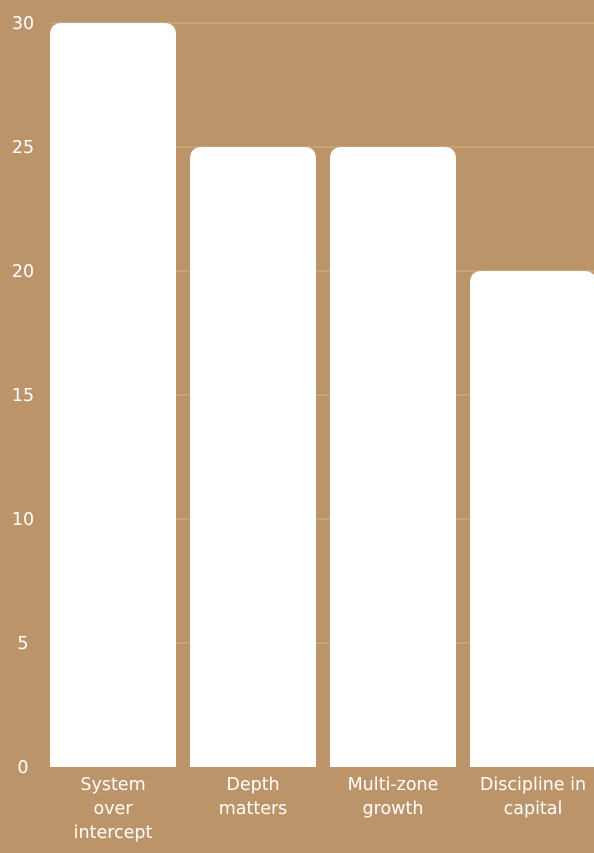 This screenshot has width=594, height=853. I want to click on x-category-label-line: intercept, so click(113, 833).